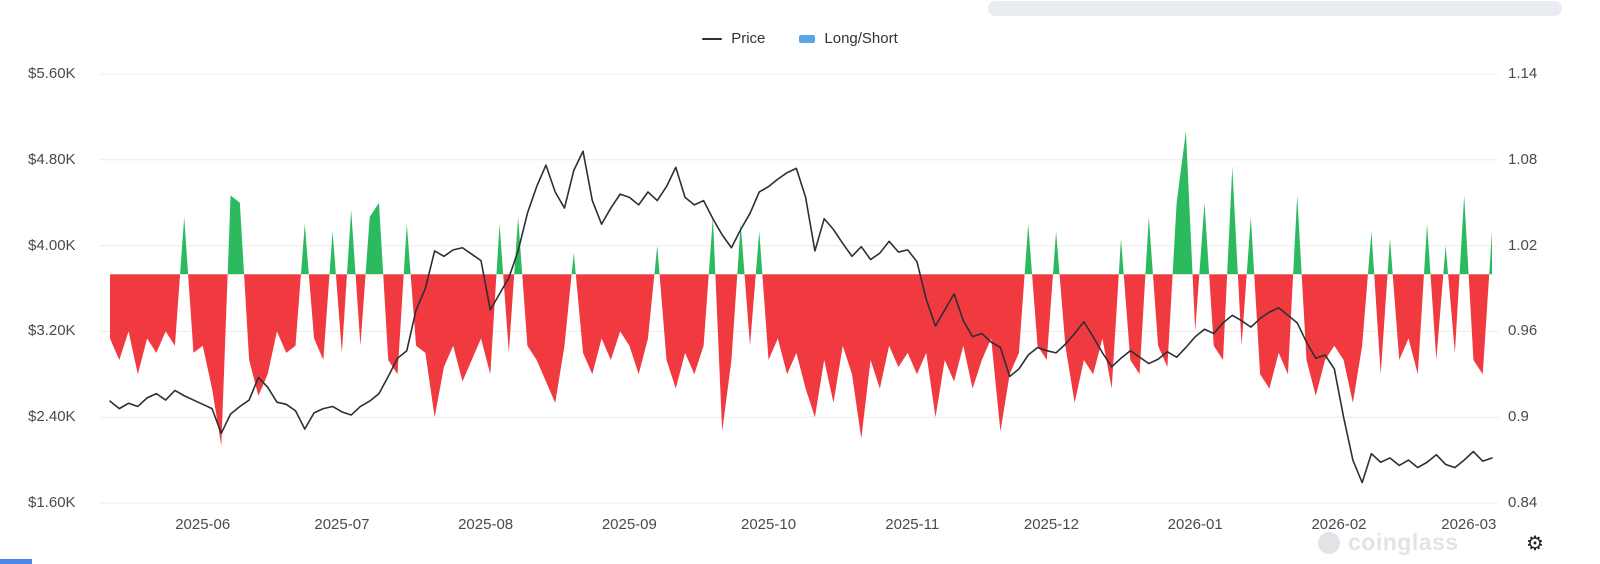 The height and width of the screenshot is (564, 1600). Describe the element at coordinates (1469, 524) in the screenshot. I see `x-axis-label: 2026-03` at that location.